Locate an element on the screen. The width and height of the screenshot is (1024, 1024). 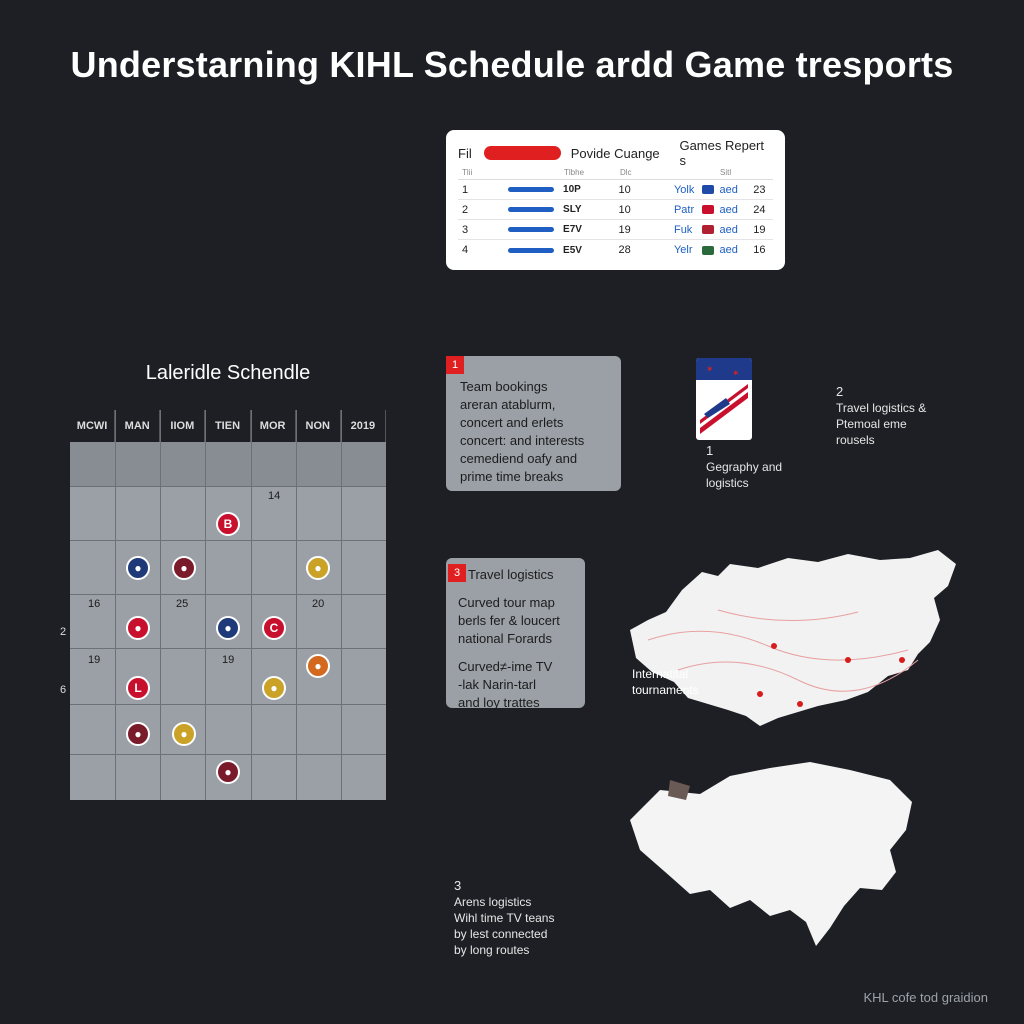
calendar-day-number: 14 is located at coordinates (274, 496).